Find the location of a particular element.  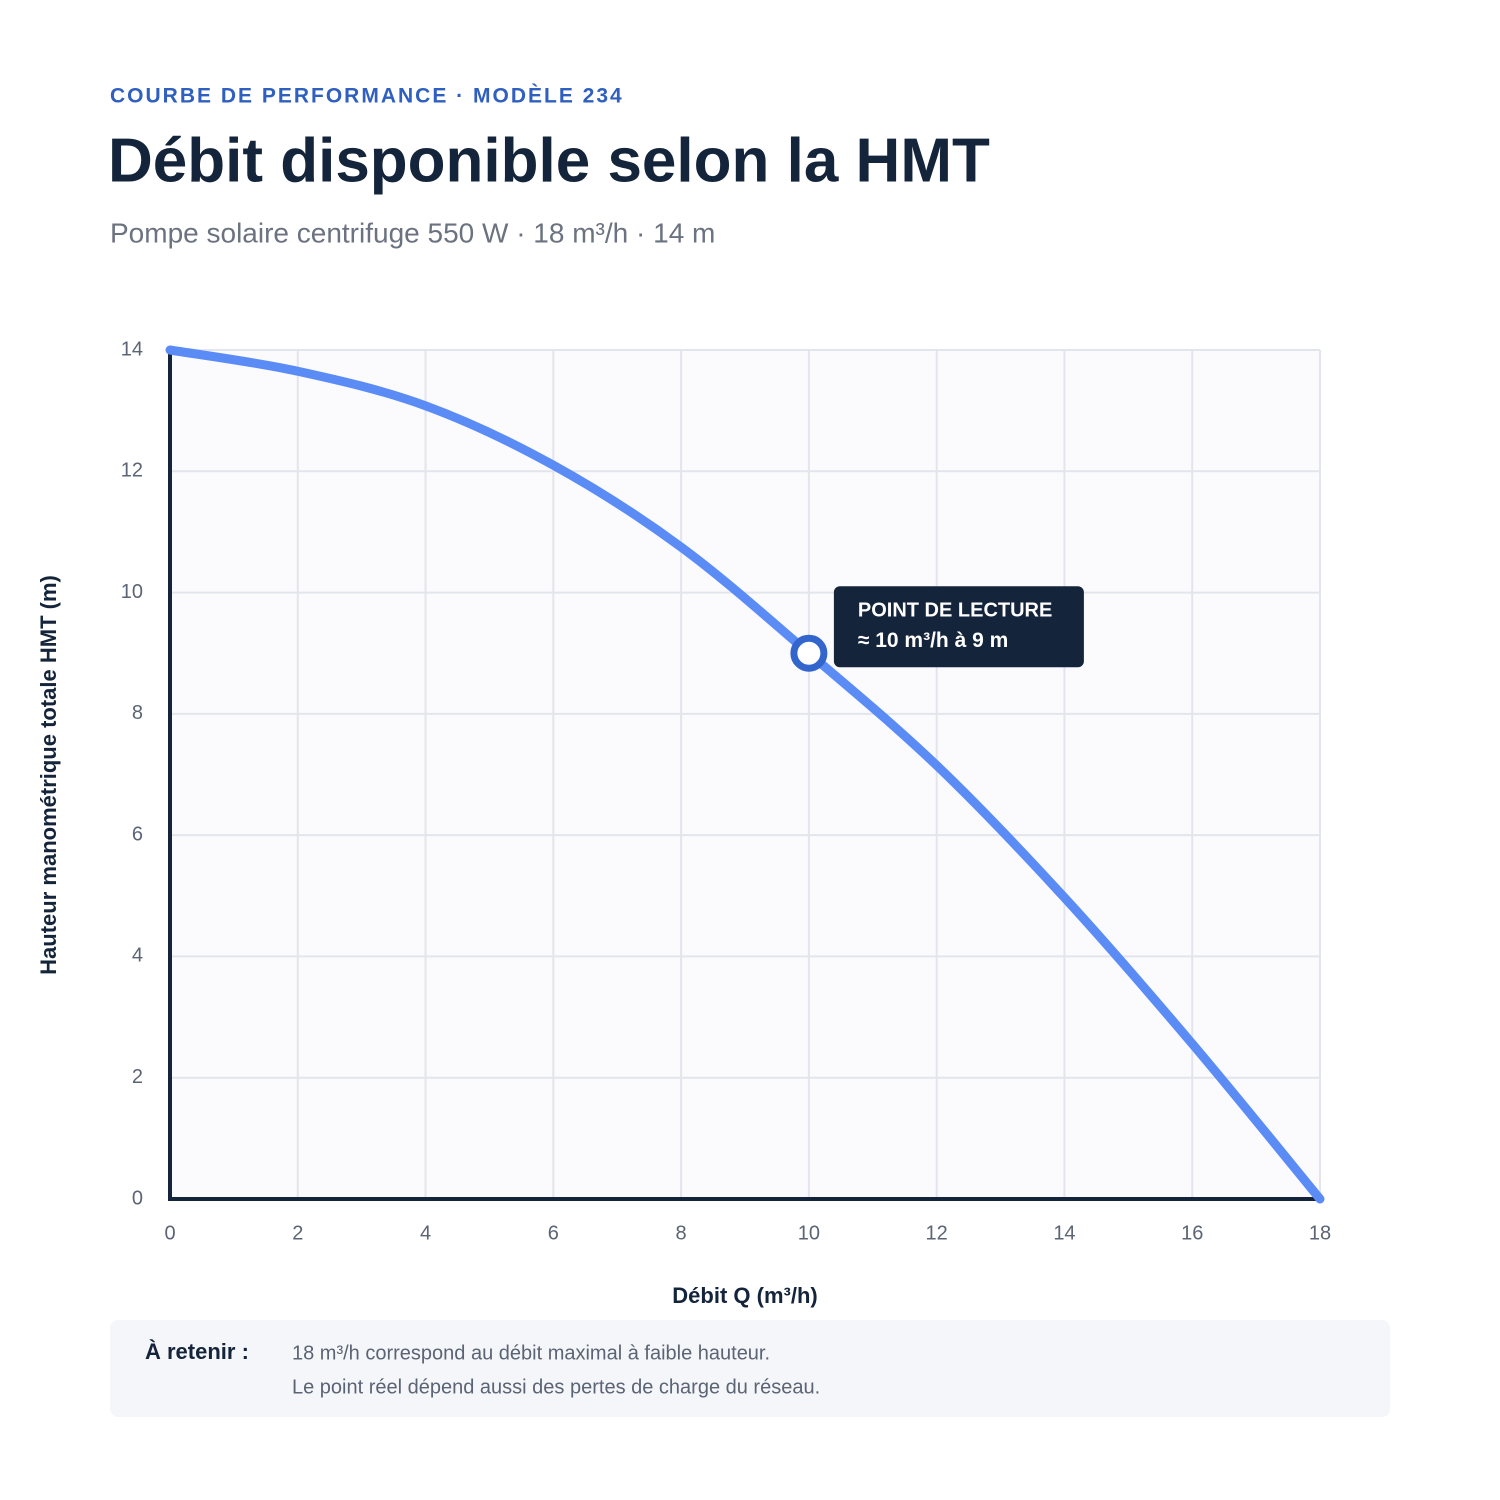

x-tick-label: 2 is located at coordinates (297, 1233).